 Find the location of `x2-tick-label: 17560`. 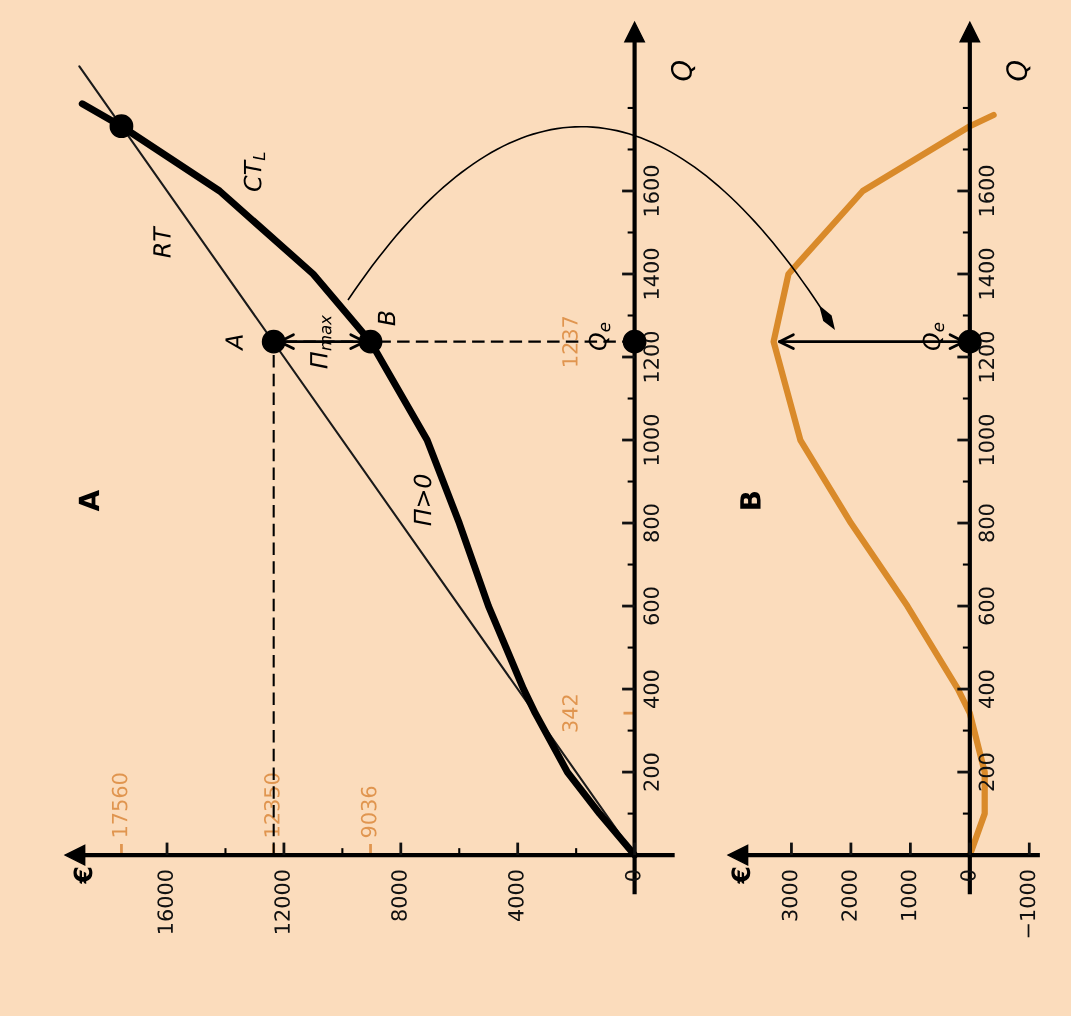

x2-tick-label: 17560 is located at coordinates (119, 805).